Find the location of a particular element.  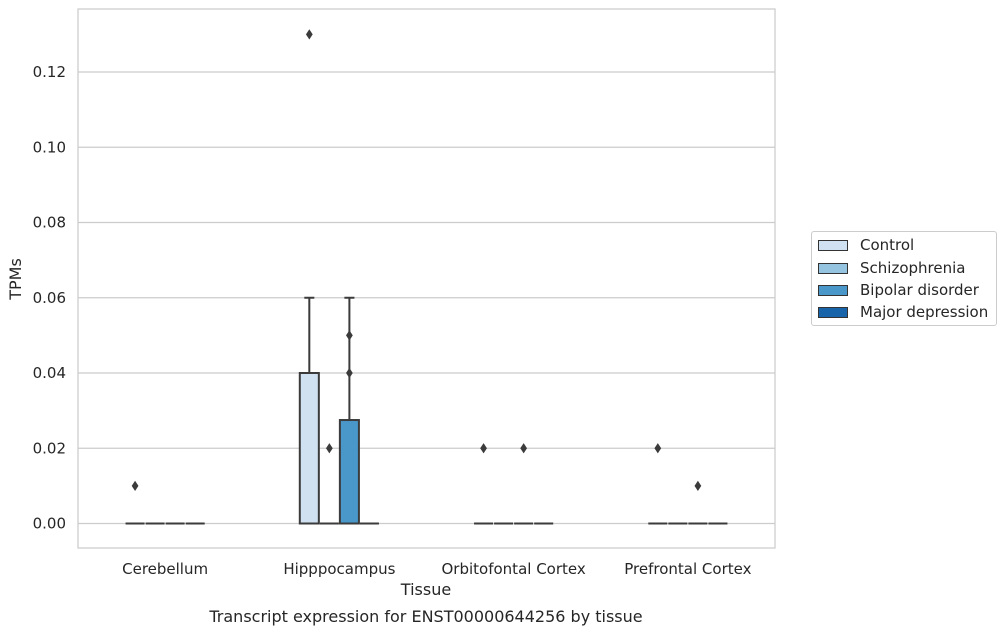

y-tick-label: 0.02 is located at coordinates (49, 448).